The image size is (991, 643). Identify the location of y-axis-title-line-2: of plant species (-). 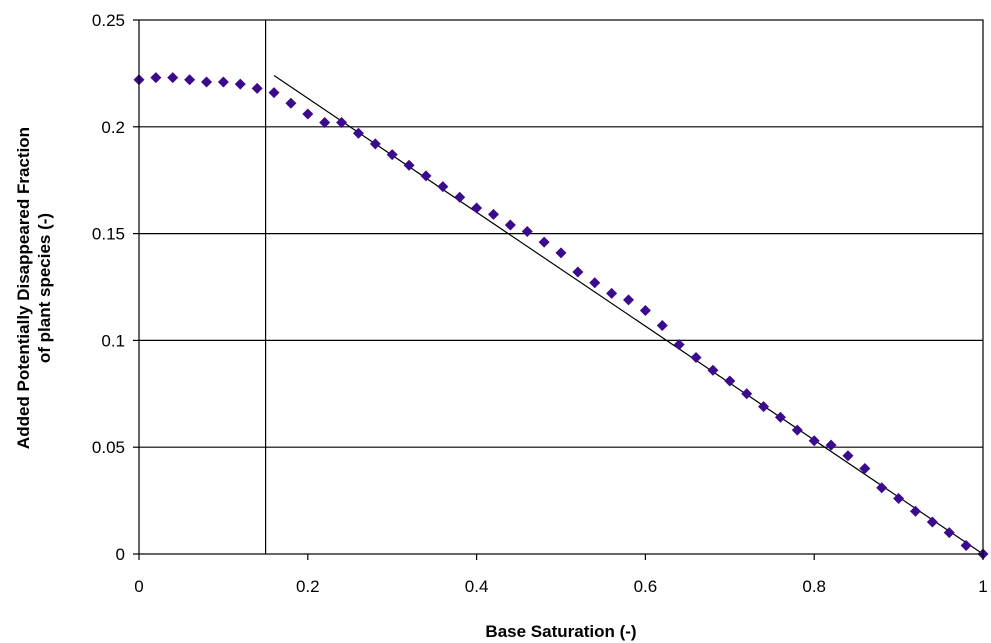
(44, 288).